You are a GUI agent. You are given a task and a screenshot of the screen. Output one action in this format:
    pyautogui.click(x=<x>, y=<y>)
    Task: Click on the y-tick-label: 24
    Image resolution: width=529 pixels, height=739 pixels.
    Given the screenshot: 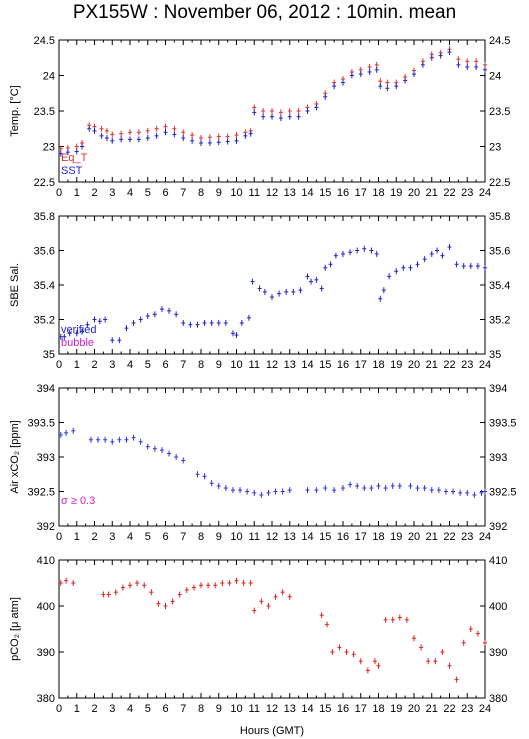 What is the action you would take?
    pyautogui.click(x=49, y=77)
    